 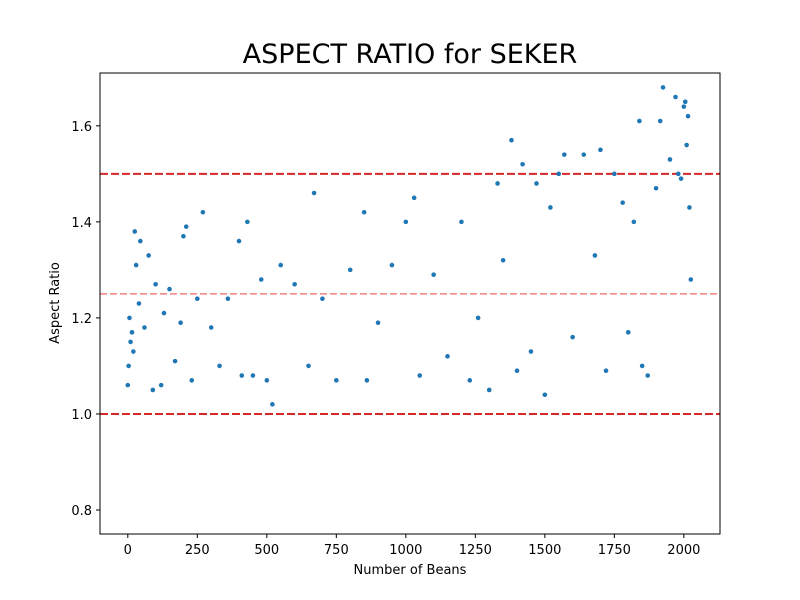 What do you see at coordinates (81, 127) in the screenshot?
I see `y-tick-label: 1.6` at bounding box center [81, 127].